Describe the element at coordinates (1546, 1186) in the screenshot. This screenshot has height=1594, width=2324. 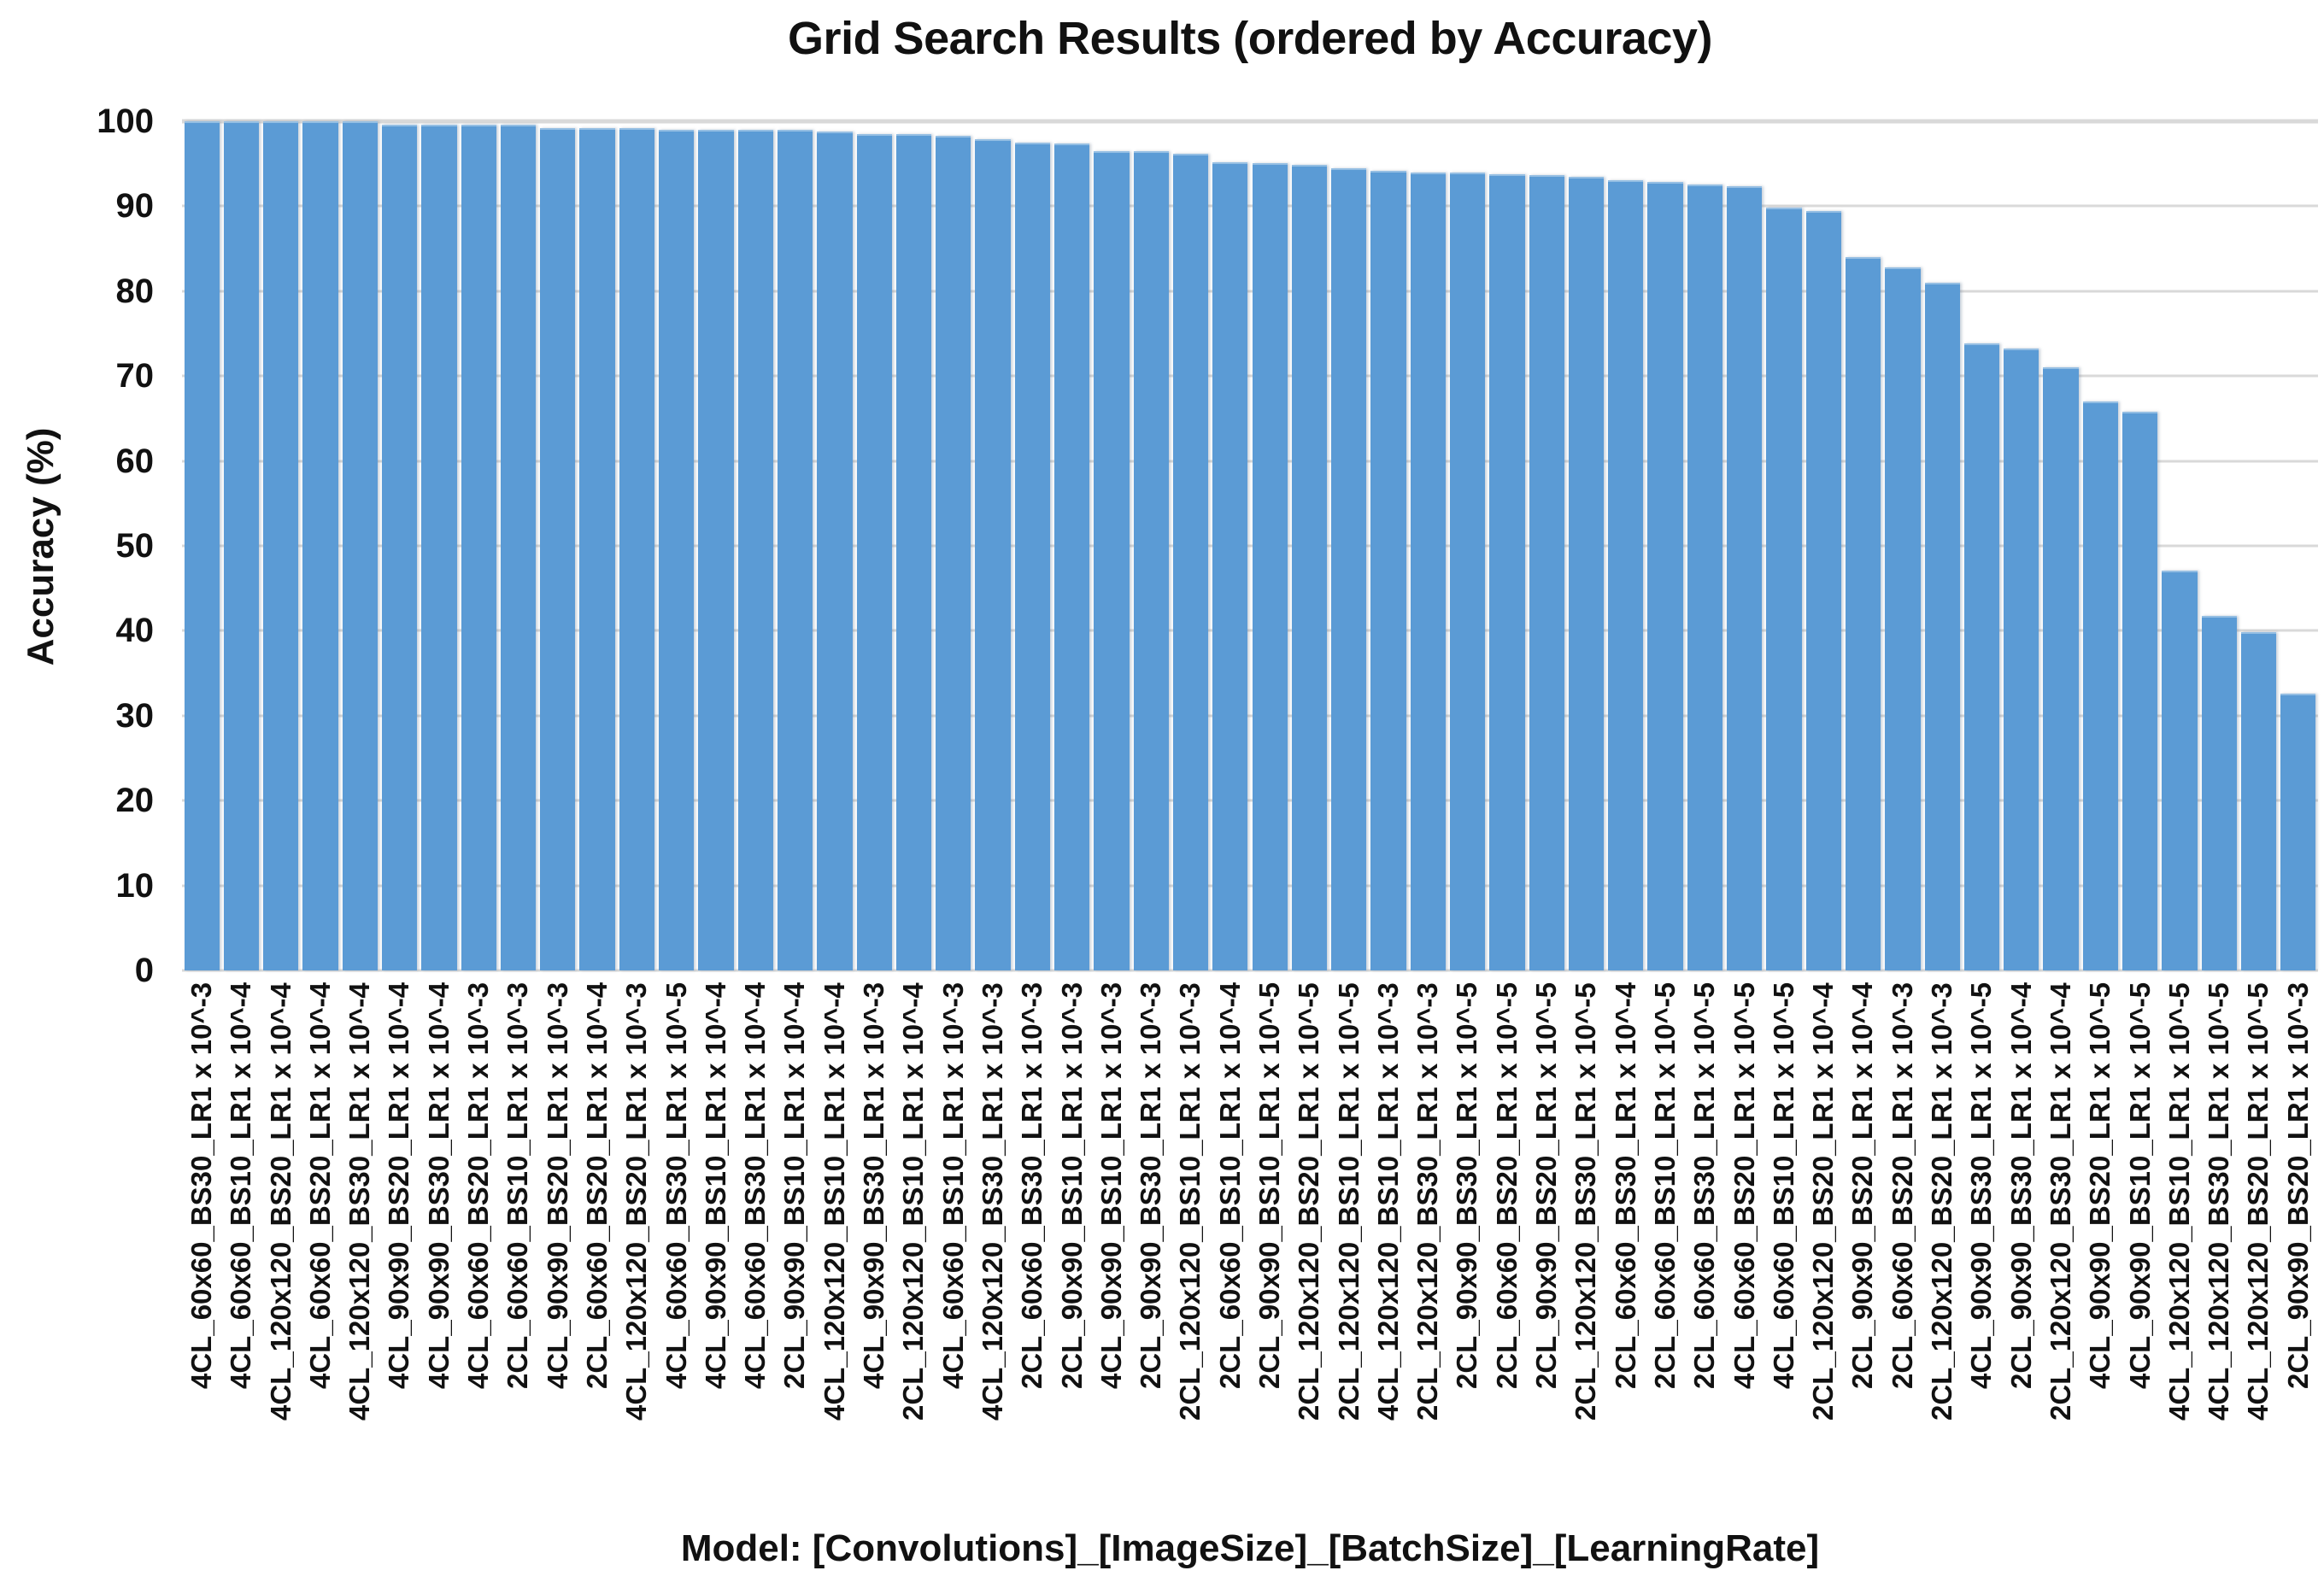
I see `x-tick-label-2CL_90x90_BS20_LR1 x 10^-5: 2CL_90x90_BS20_LR1 x 10^-5` at that location.